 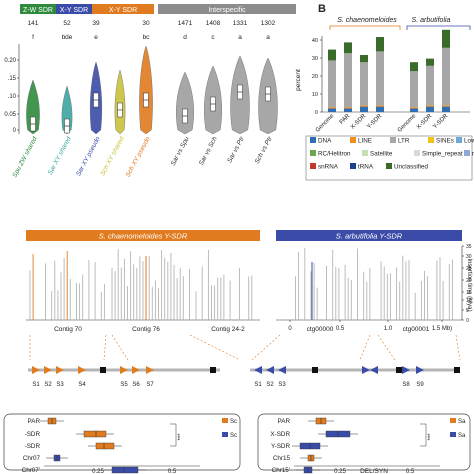 I want to click on panel-c-x-tick-label: 1.0, so click(x=388, y=329).